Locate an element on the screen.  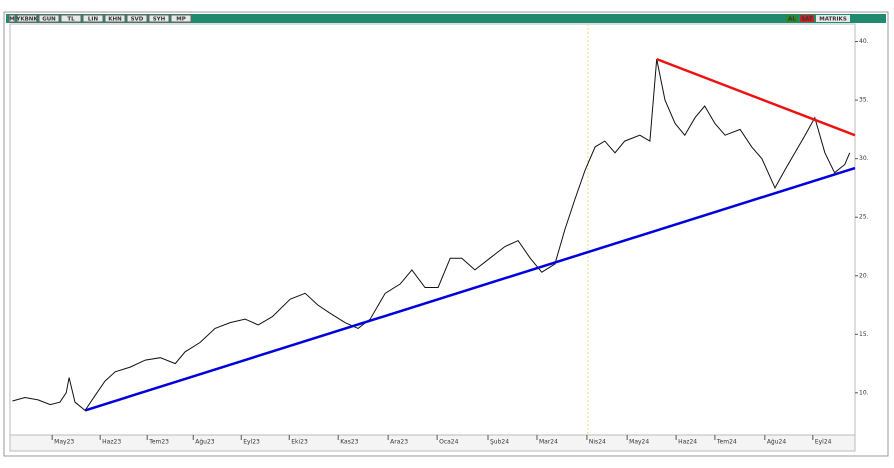
y-tick-label: 30. is located at coordinates (864, 158).